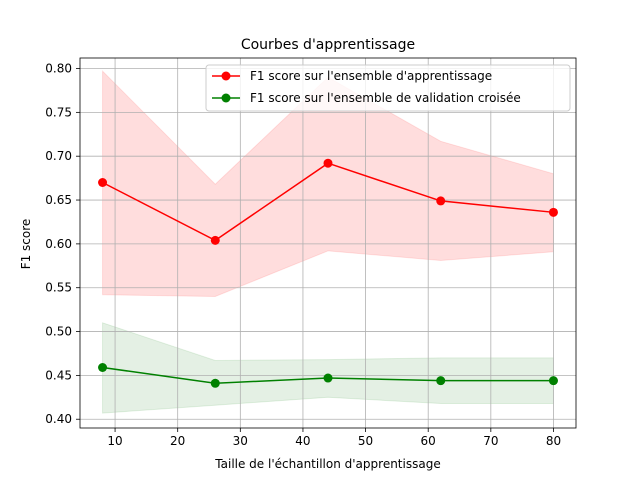 The image size is (640, 480). Describe the element at coordinates (58, 112) in the screenshot. I see `y-tick-label: 0.75` at that location.